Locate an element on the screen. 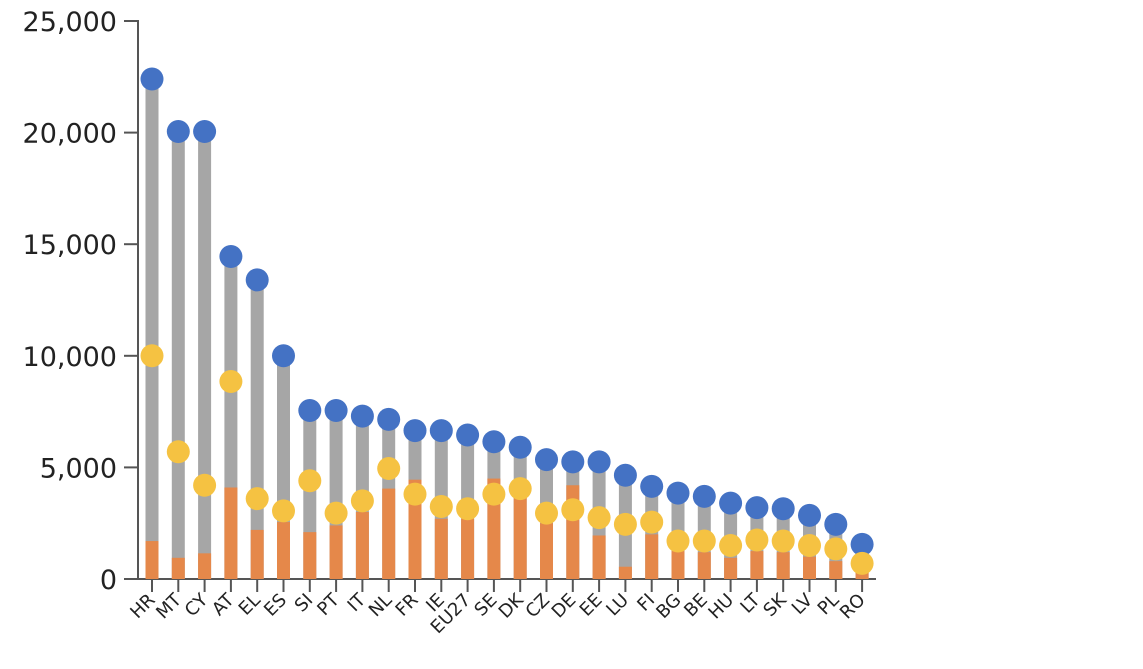  point-high-bg is located at coordinates (678, 493).